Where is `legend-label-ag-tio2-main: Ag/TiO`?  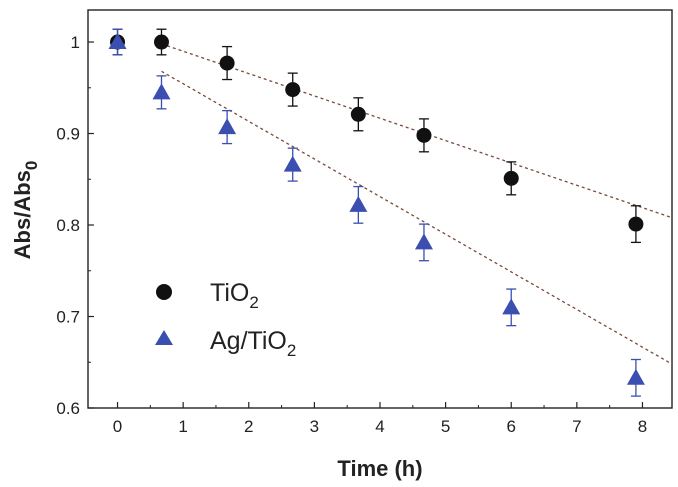 legend-label-ag-tio2-main: Ag/TiO is located at coordinates (248, 341).